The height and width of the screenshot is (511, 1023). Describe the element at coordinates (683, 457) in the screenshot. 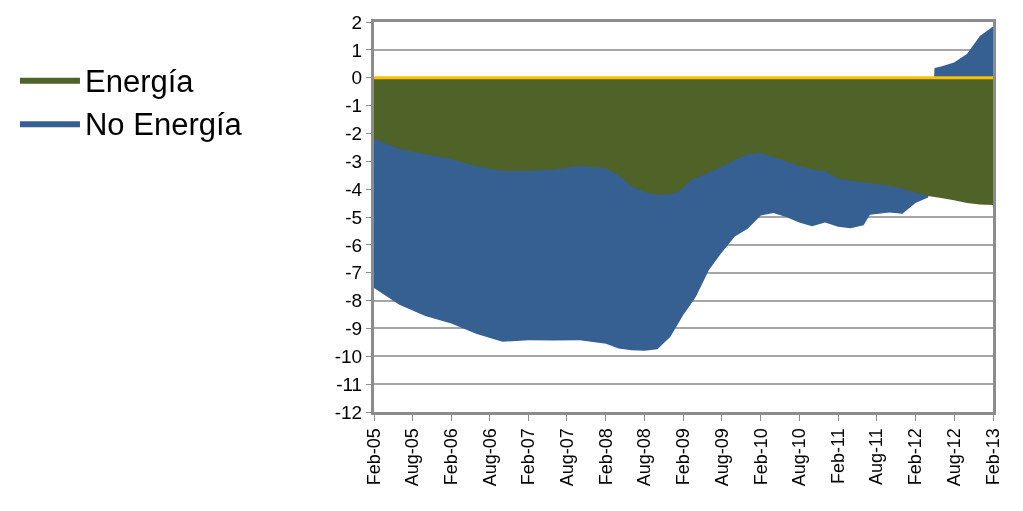

I see `x-tick-label: Feb-09` at that location.